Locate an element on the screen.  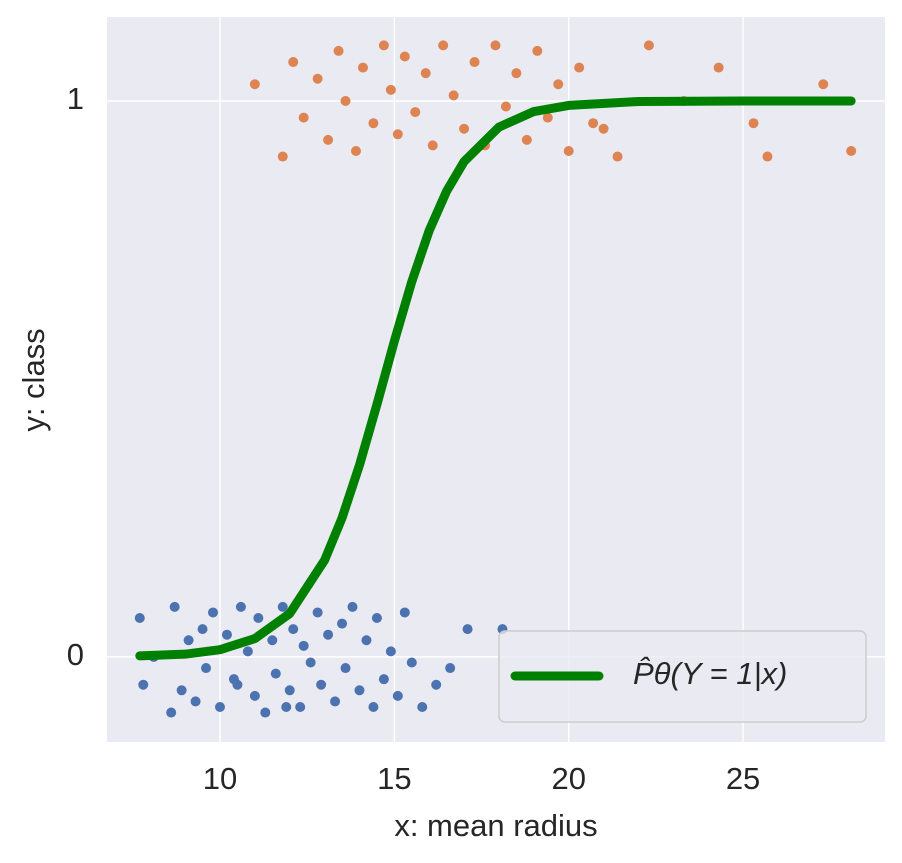
y-axis-label: y: class is located at coordinates (33, 379).